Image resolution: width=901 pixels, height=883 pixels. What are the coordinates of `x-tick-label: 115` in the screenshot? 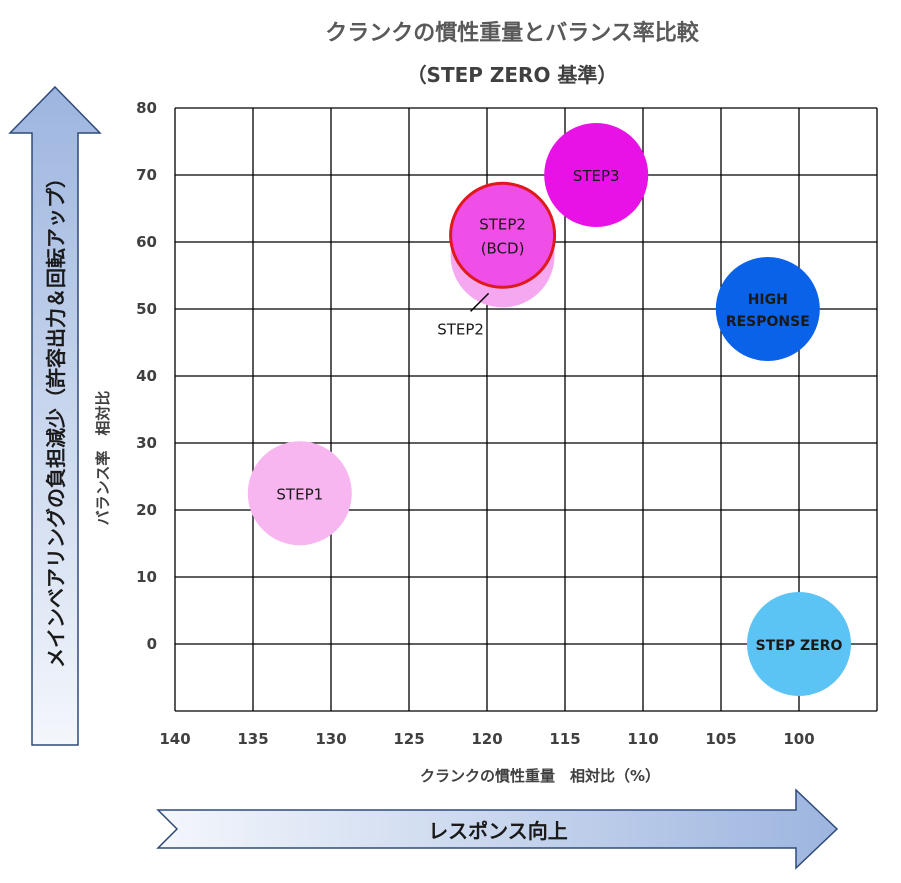 It's located at (564, 739).